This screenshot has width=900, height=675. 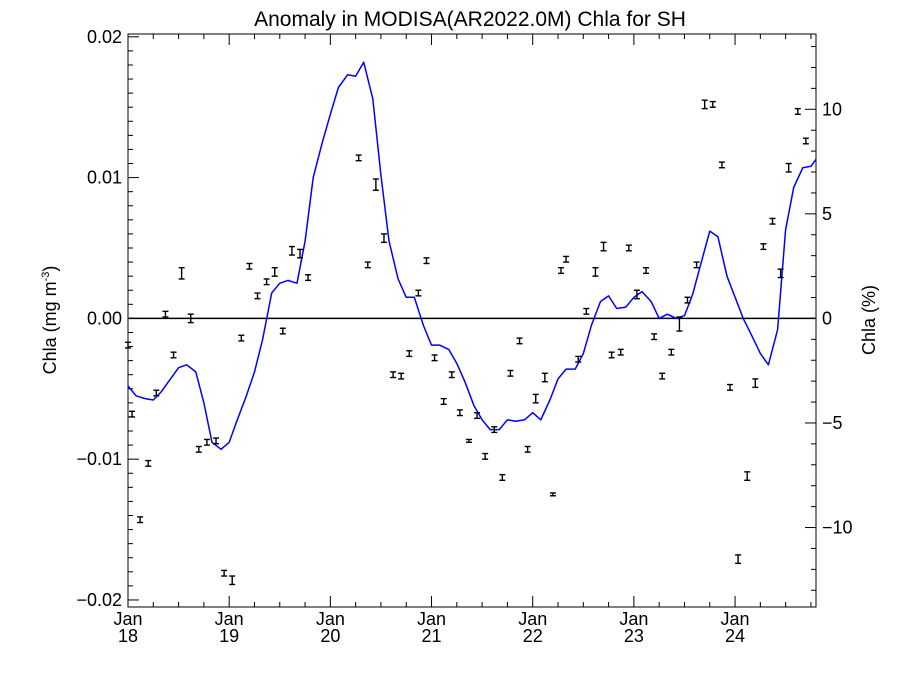 What do you see at coordinates (735, 636) in the screenshot?
I see `x-tick-label-year: 24` at bounding box center [735, 636].